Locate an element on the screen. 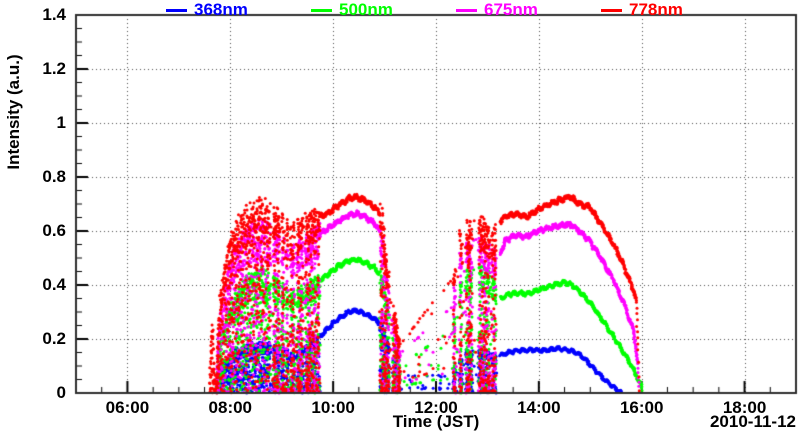 The width and height of the screenshot is (800, 434). y-tick-label-0: 0 is located at coordinates (61, 392).